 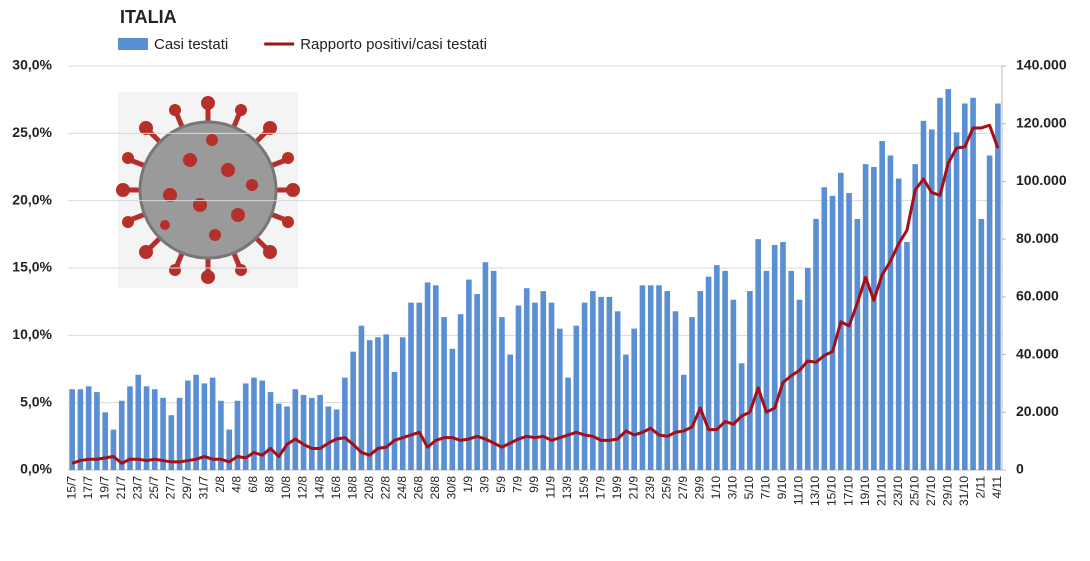 I want to click on y-tick-label: 10,0%, so click(x=32, y=334).